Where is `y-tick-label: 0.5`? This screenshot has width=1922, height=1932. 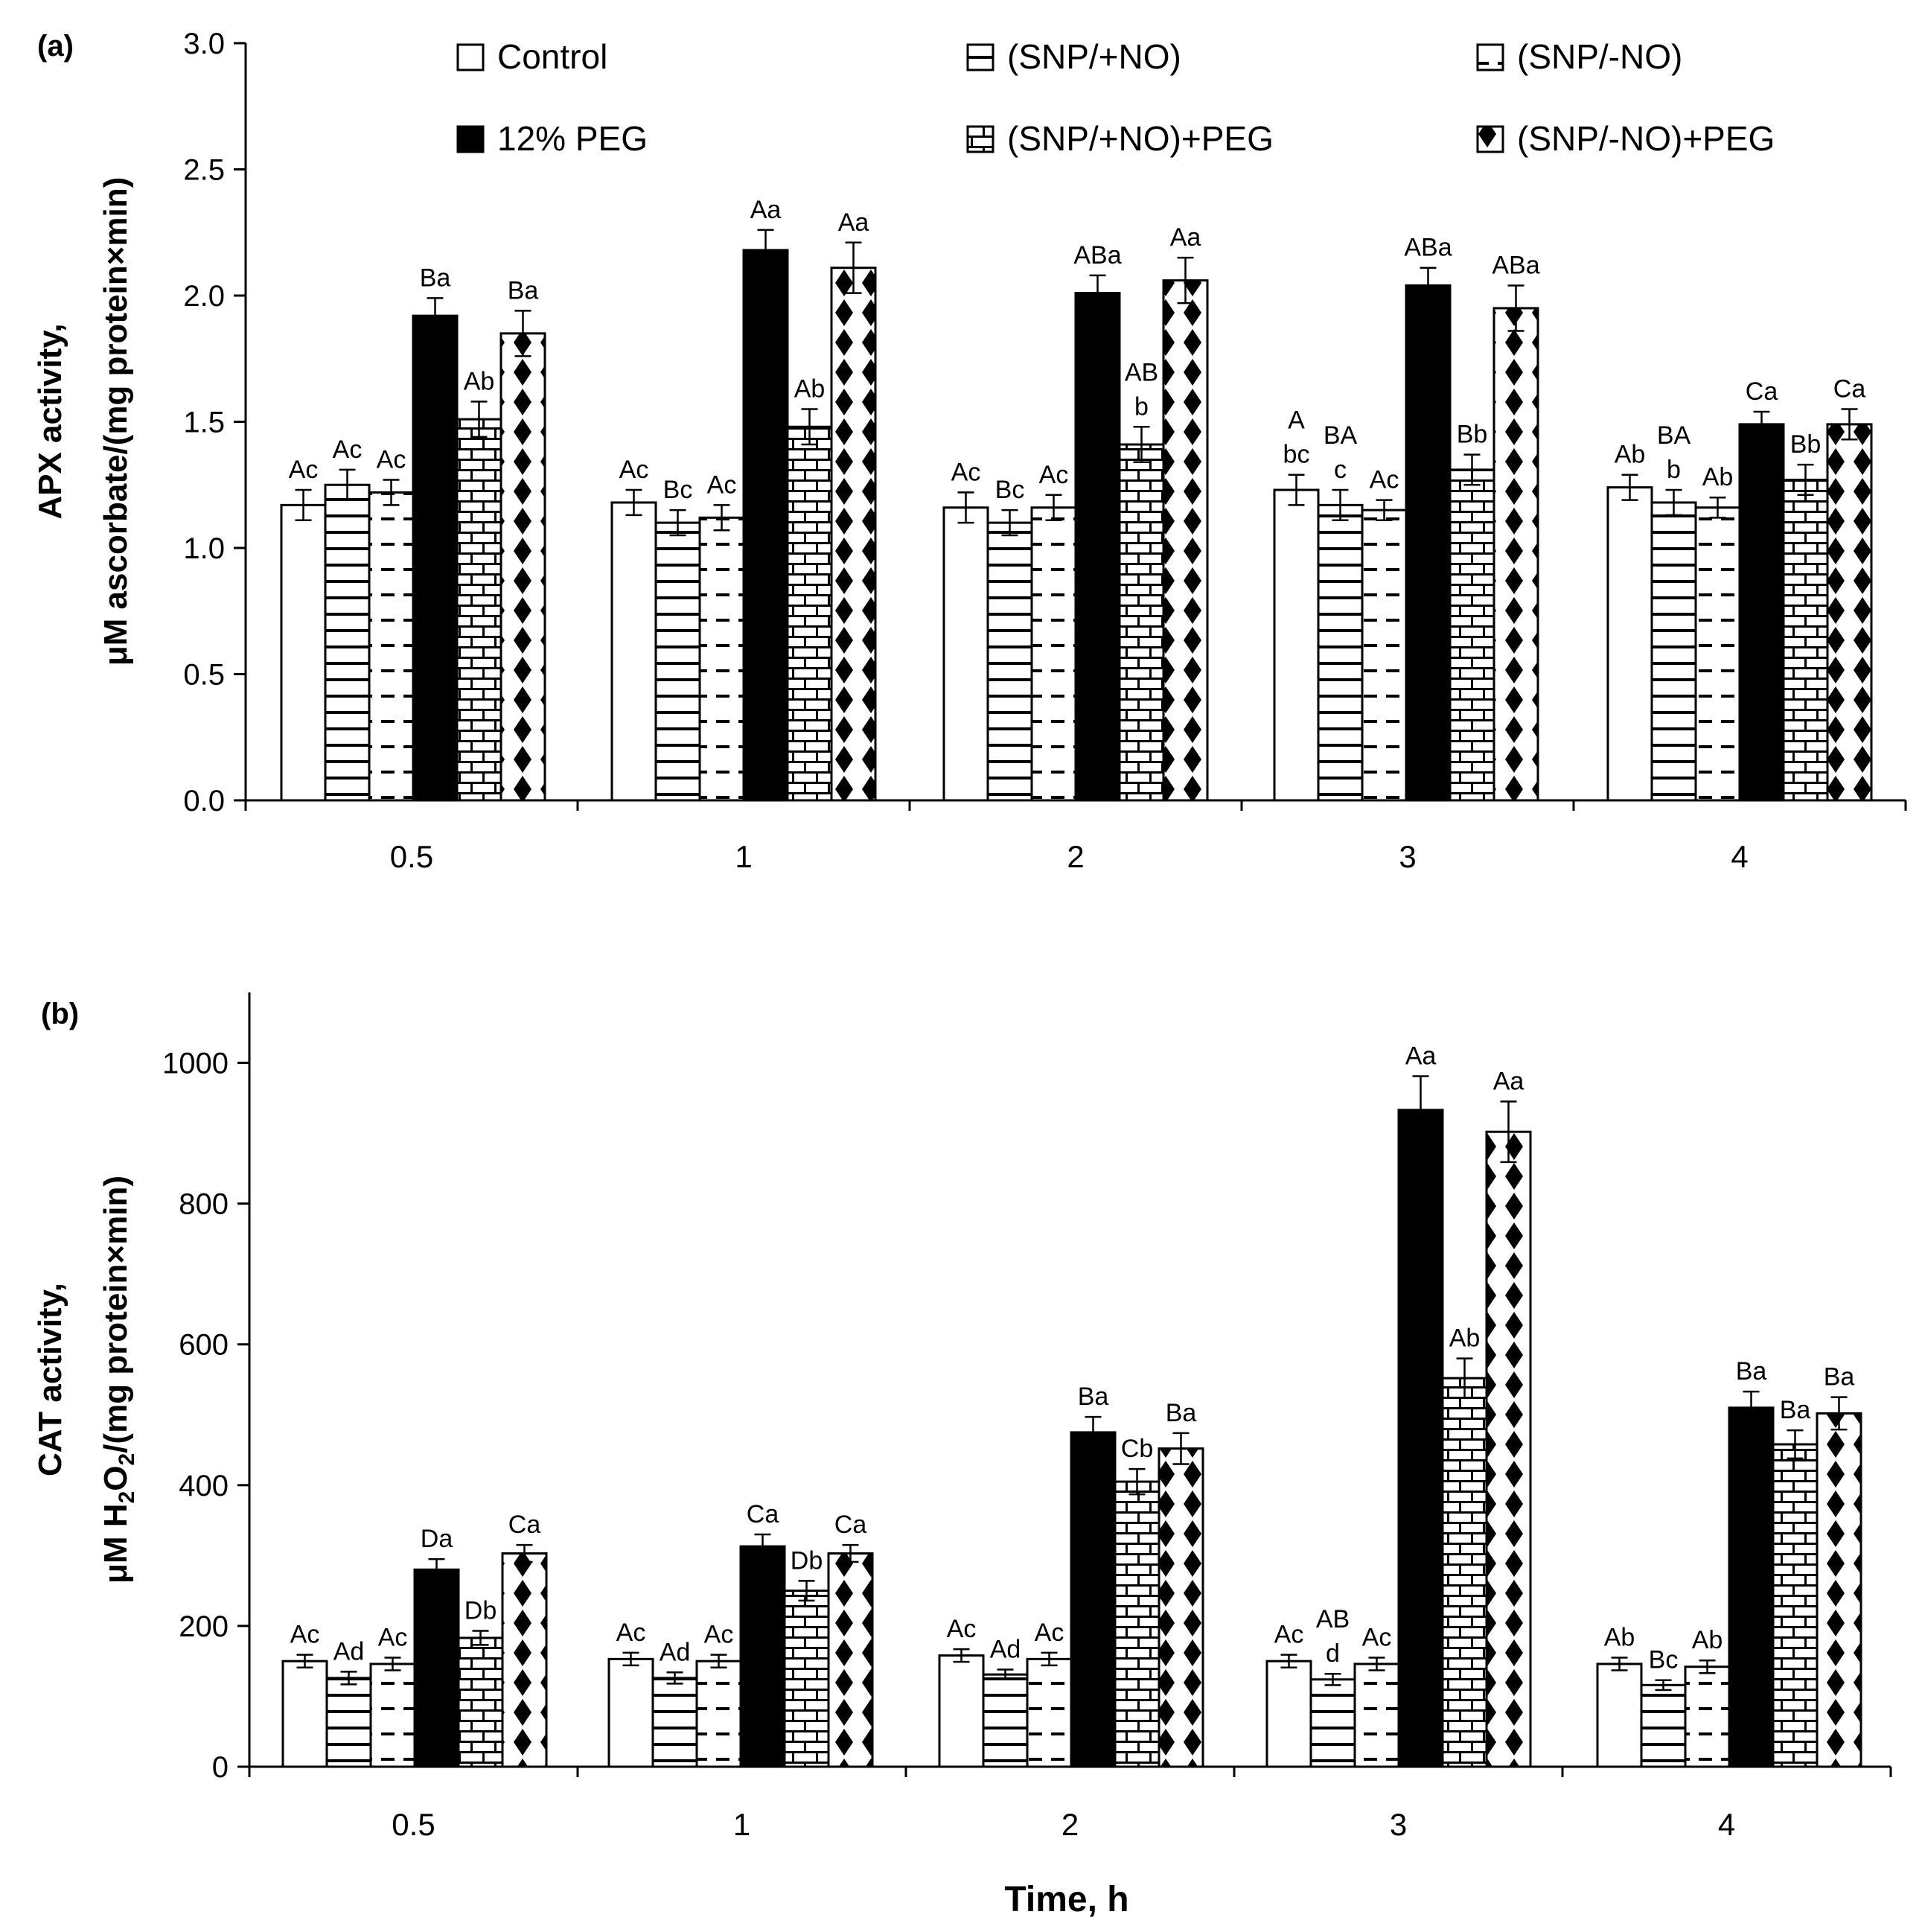
y-tick-label: 0.5 is located at coordinates (204, 675).